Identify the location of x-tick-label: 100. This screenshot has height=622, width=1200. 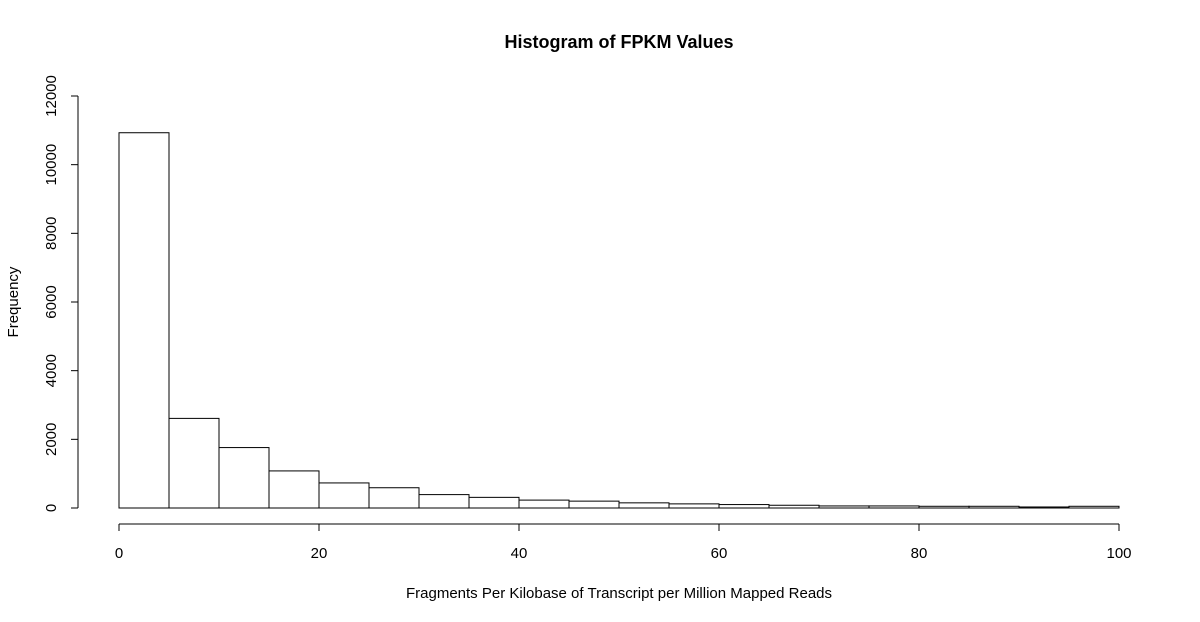
(1118, 553).